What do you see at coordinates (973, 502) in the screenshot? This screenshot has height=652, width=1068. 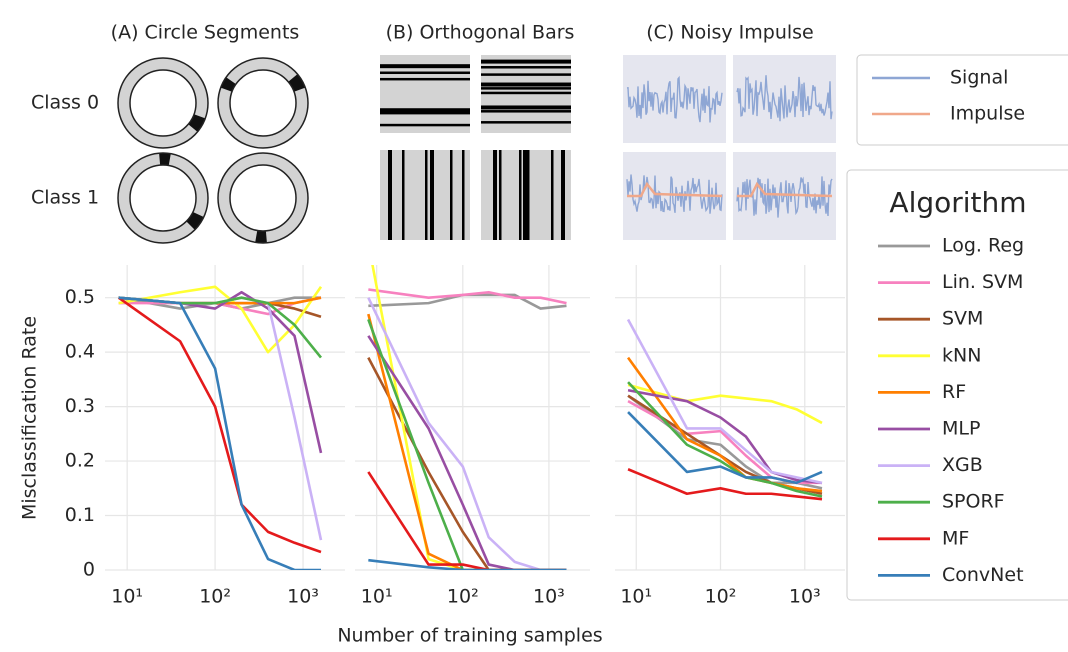 I see `legend-label: SPORF` at bounding box center [973, 502].